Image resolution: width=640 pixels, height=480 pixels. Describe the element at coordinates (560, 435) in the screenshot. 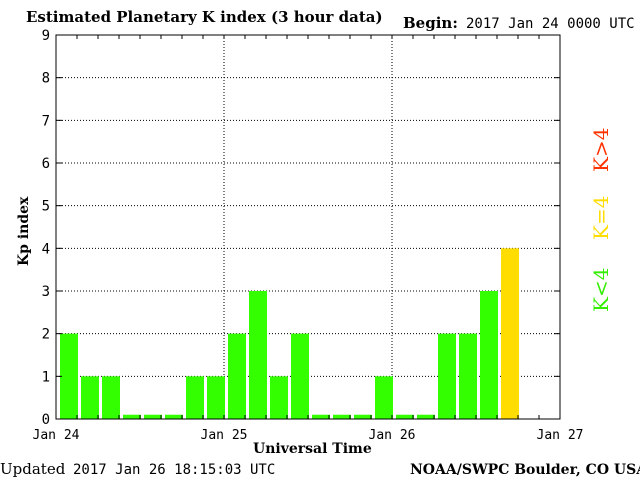

I see `x-tick-label: Jan 27` at that location.